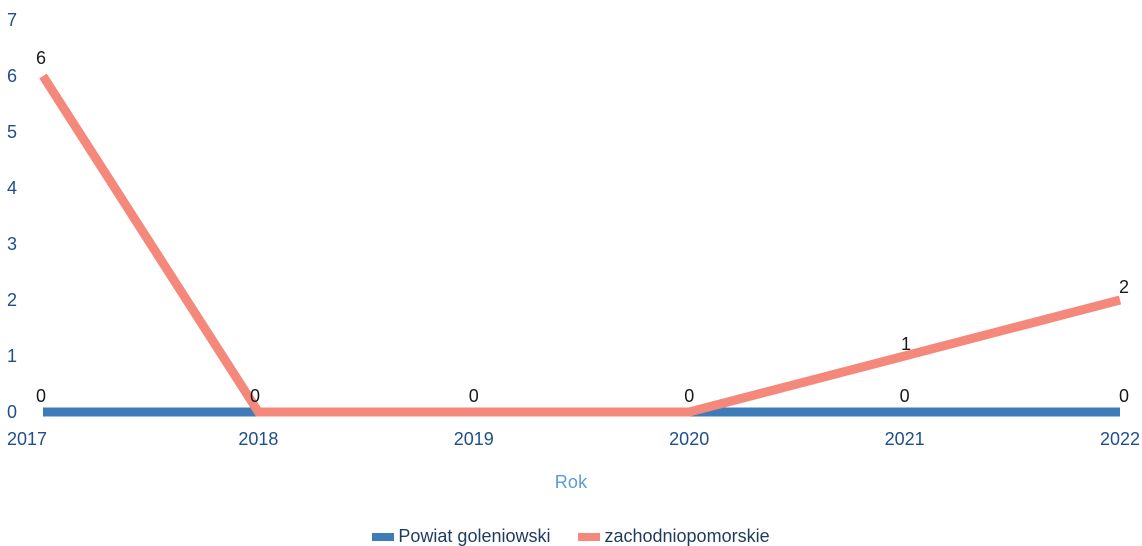 The width and height of the screenshot is (1142, 546). Describe the element at coordinates (905, 439) in the screenshot. I see `x-tick-label: 2021` at that location.